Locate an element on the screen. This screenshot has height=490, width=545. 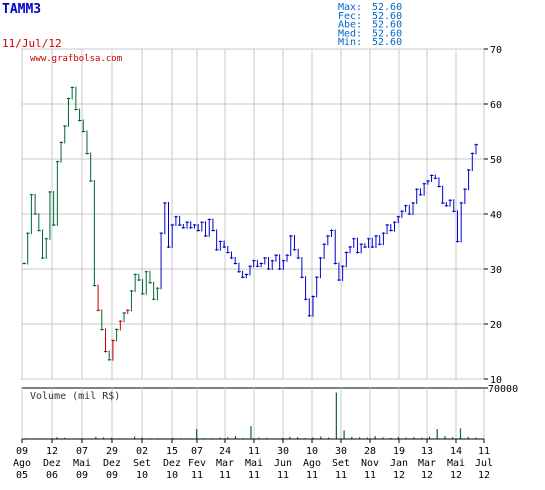
price-ytick-label: 10 is located at coordinates (496, 380).